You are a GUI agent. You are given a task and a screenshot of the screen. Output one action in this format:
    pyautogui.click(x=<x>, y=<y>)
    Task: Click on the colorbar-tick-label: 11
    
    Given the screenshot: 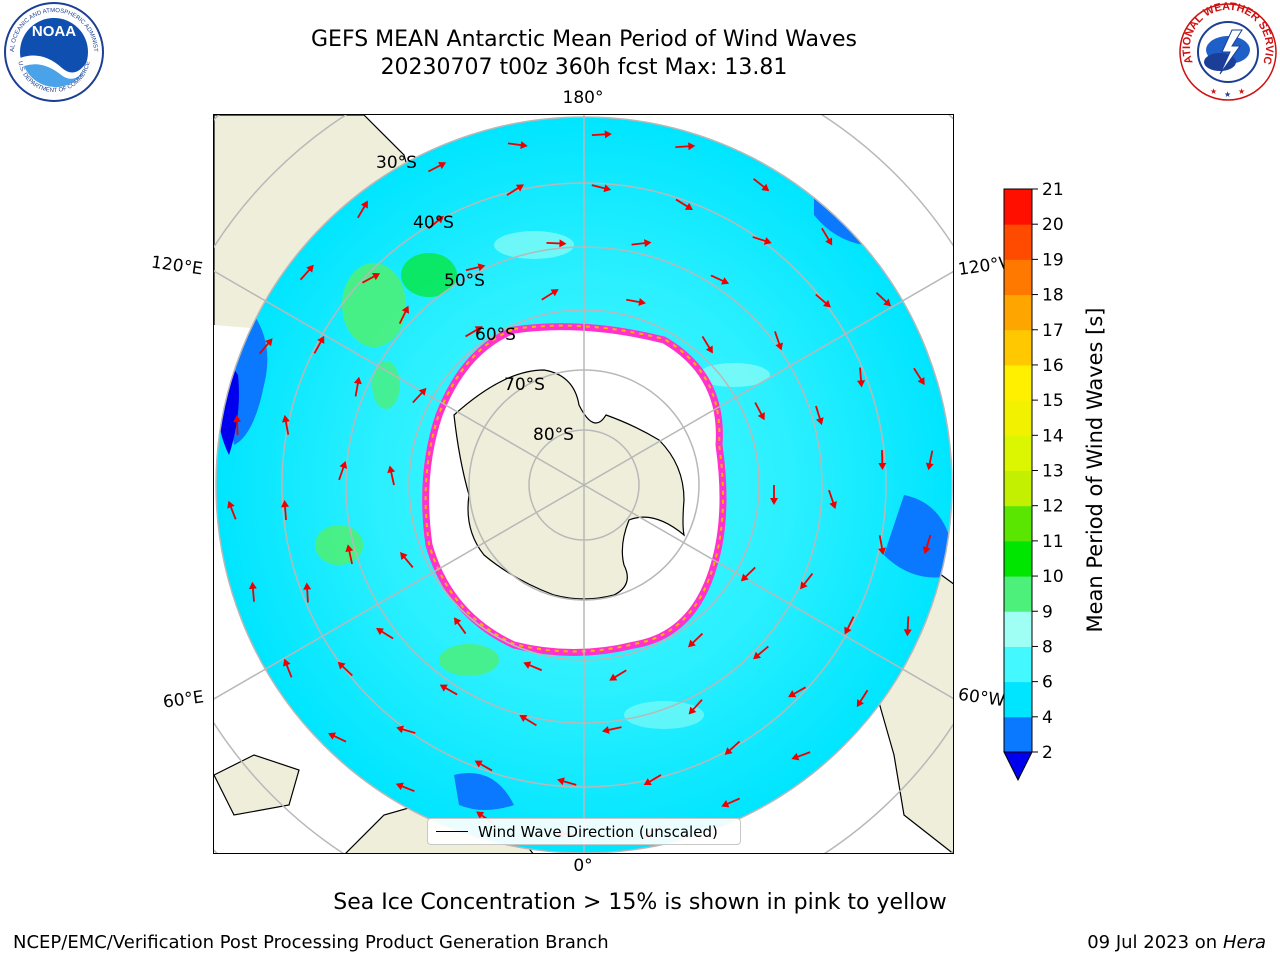 What is the action you would take?
    pyautogui.click(x=1053, y=542)
    